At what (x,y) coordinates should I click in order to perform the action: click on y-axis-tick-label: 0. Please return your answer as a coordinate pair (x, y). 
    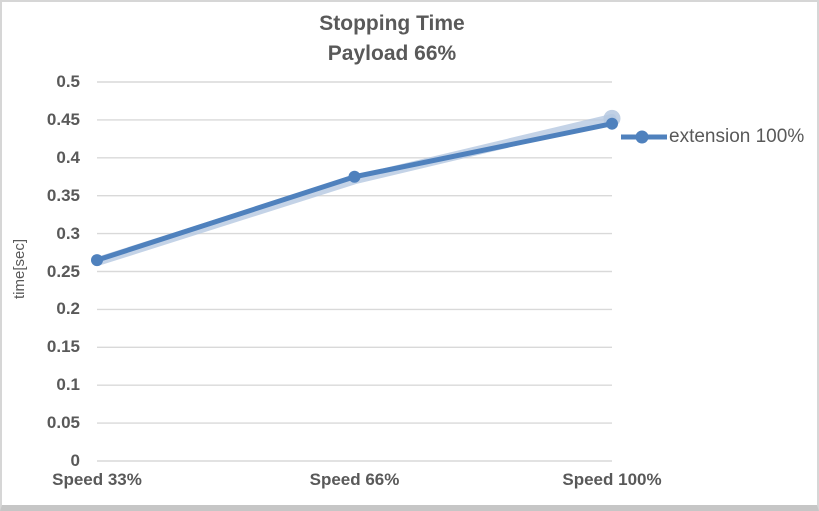
    Looking at the image, I should click on (75, 460).